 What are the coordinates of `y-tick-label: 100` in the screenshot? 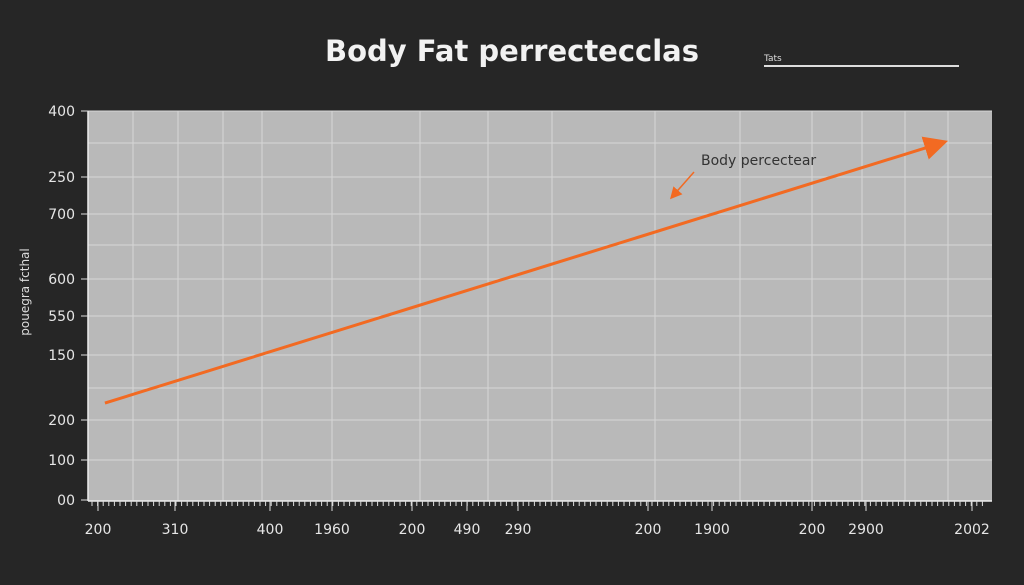 It's located at (61, 461).